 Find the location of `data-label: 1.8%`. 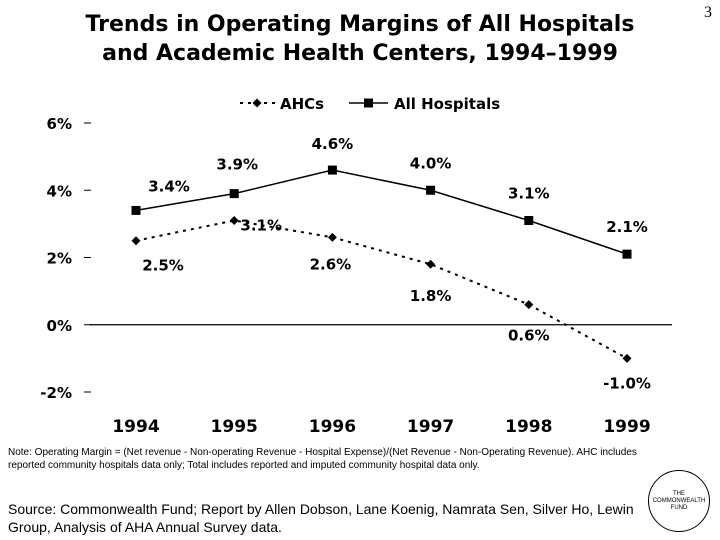

data-label: 1.8% is located at coordinates (431, 296).